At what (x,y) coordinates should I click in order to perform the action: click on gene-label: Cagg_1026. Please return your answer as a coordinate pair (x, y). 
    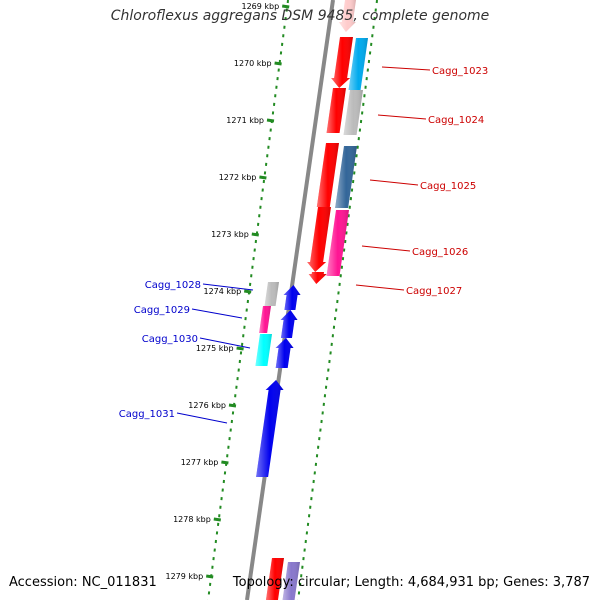
    Looking at the image, I should click on (440, 252).